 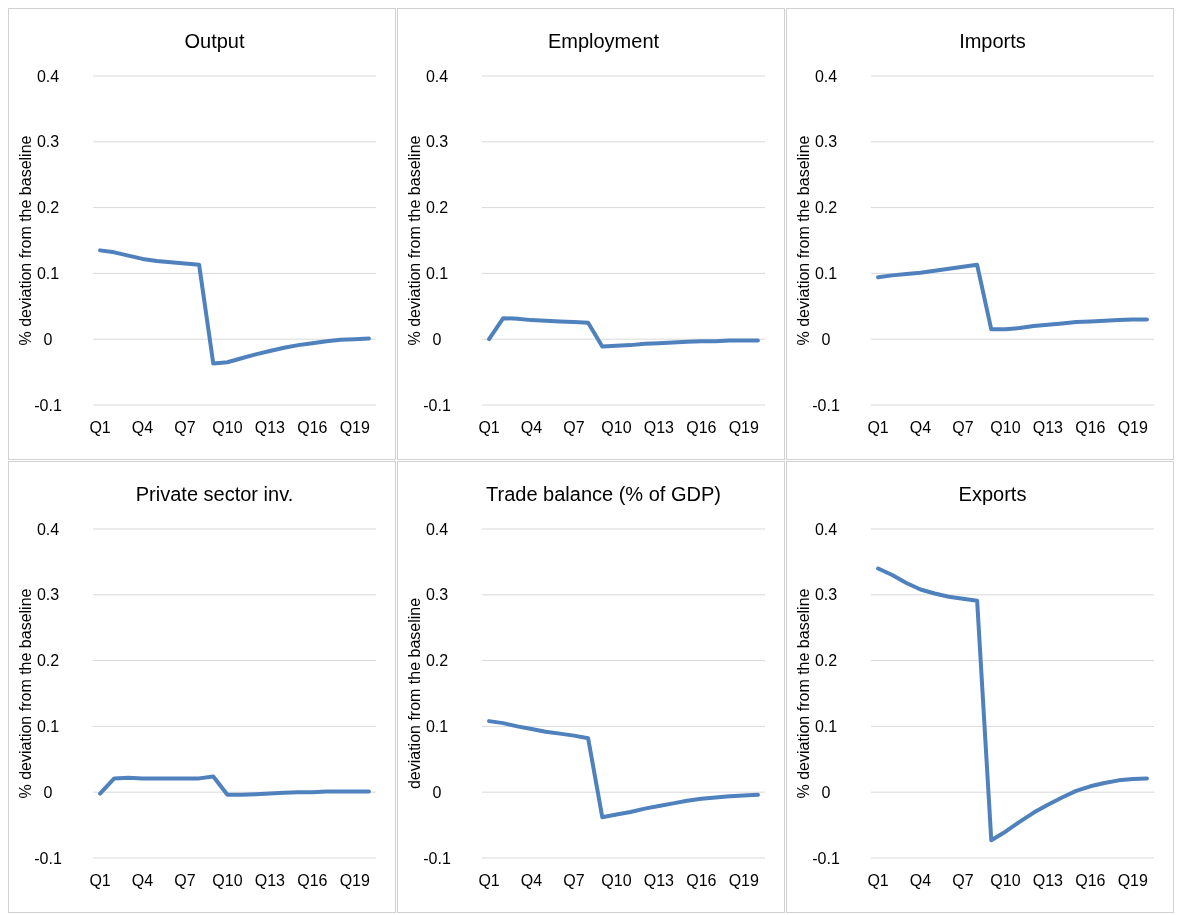 I want to click on chart-title: Output, so click(x=214, y=41).